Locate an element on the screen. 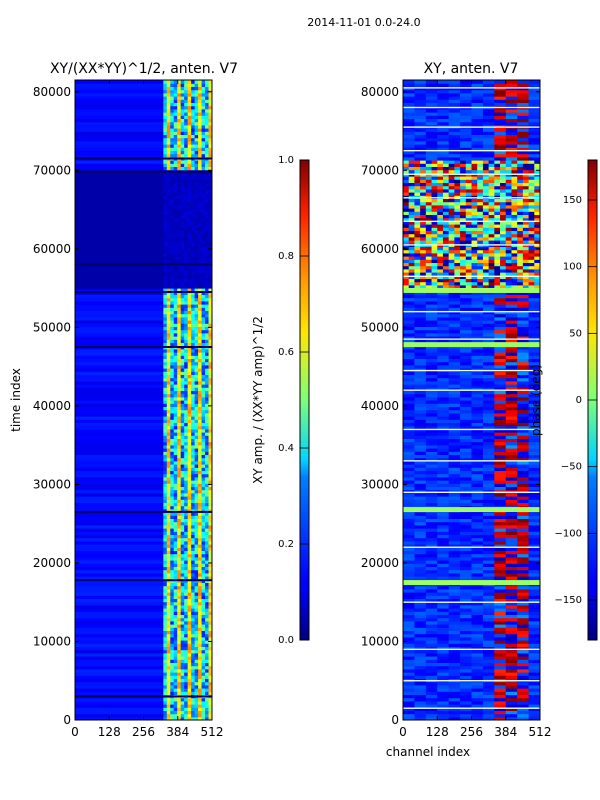 The width and height of the screenshot is (600, 800). colorbar-tick-label: −150 is located at coordinates (568, 600).